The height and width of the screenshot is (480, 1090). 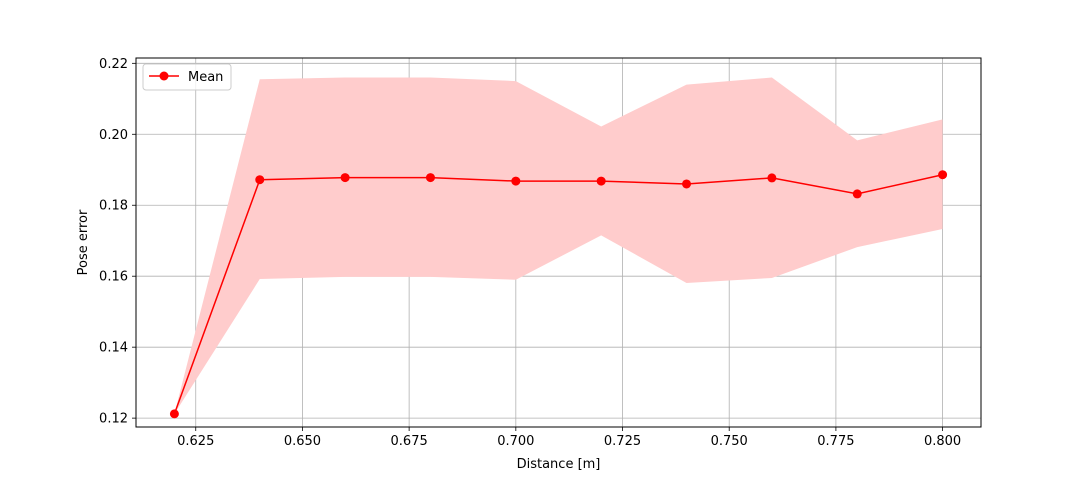 What do you see at coordinates (164, 76) in the screenshot?
I see `legend-marker-swatch` at bounding box center [164, 76].